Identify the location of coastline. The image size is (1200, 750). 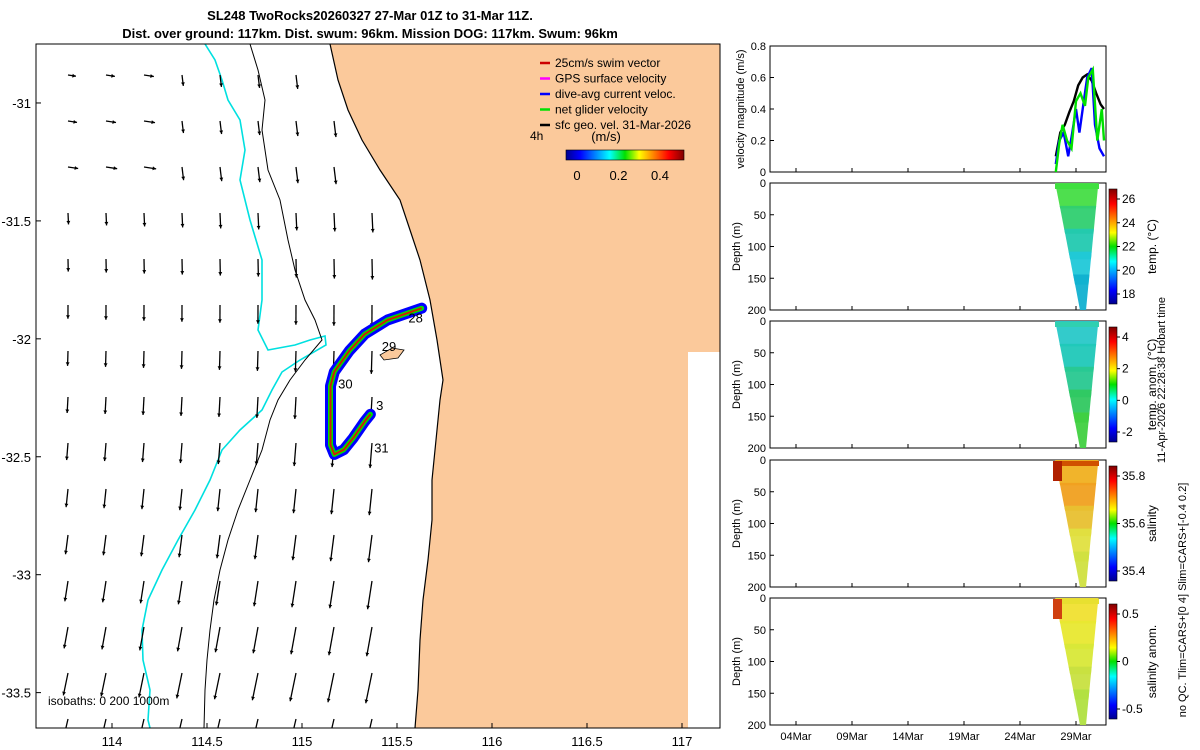
(386, 386).